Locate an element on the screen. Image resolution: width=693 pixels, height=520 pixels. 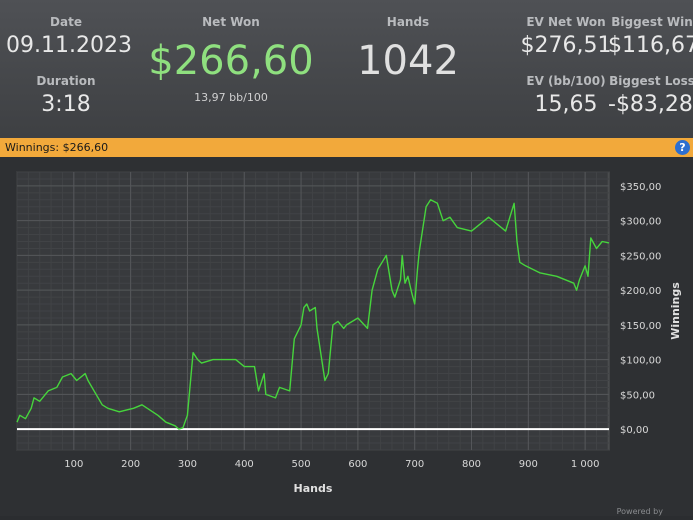
biggest-loss-label: Biggest Loss is located at coordinates (651, 81).